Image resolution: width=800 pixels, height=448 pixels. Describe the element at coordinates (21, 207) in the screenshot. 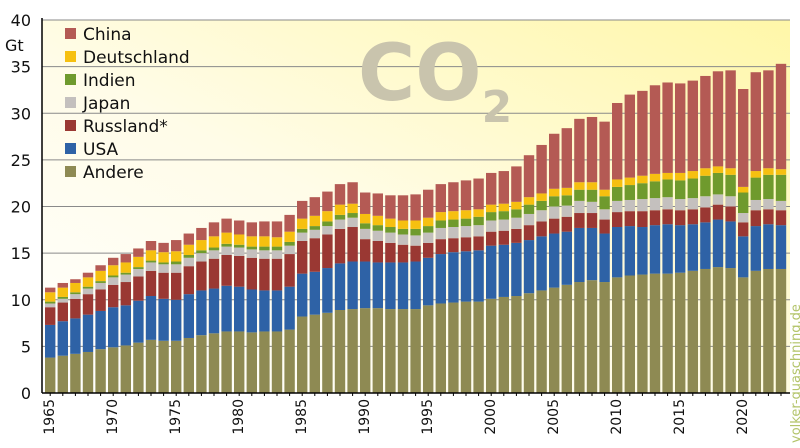

I see `y-tick-labels: 0 5 10 15 20 25 30 35 40` at that location.